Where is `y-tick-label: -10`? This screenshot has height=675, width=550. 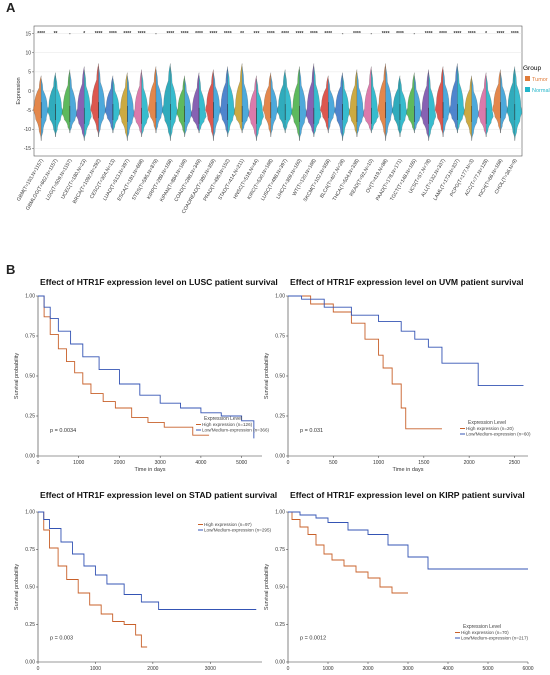
y-tick-label: -10 is located at coordinates (27, 130).